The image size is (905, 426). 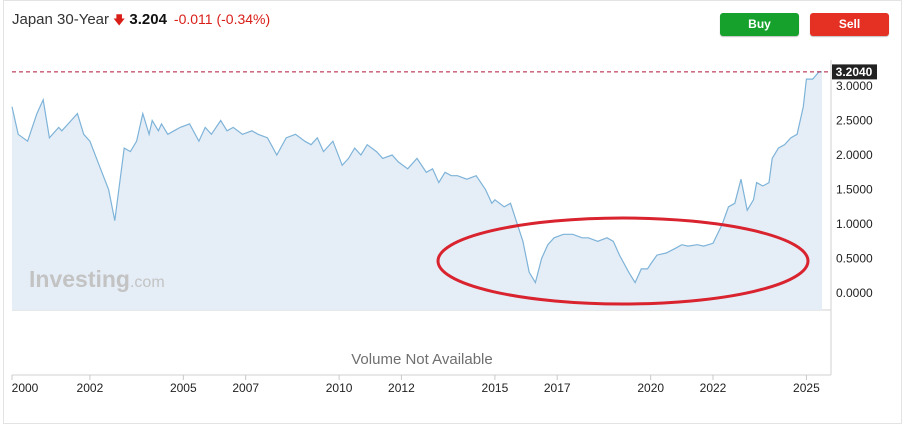 I want to click on instrument-header: Japan 30-Year 🡇 3.204 -0.011 (-0.34%), so click(x=141, y=22).